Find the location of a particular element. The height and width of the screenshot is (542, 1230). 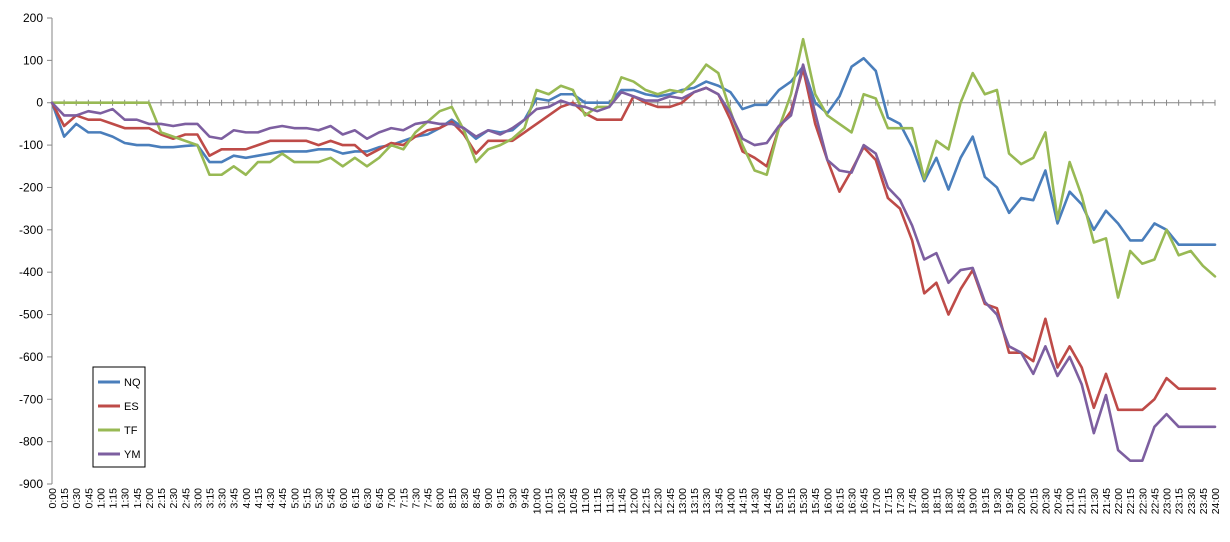

x-tick-label: 16:30 is located at coordinates (853, 501).